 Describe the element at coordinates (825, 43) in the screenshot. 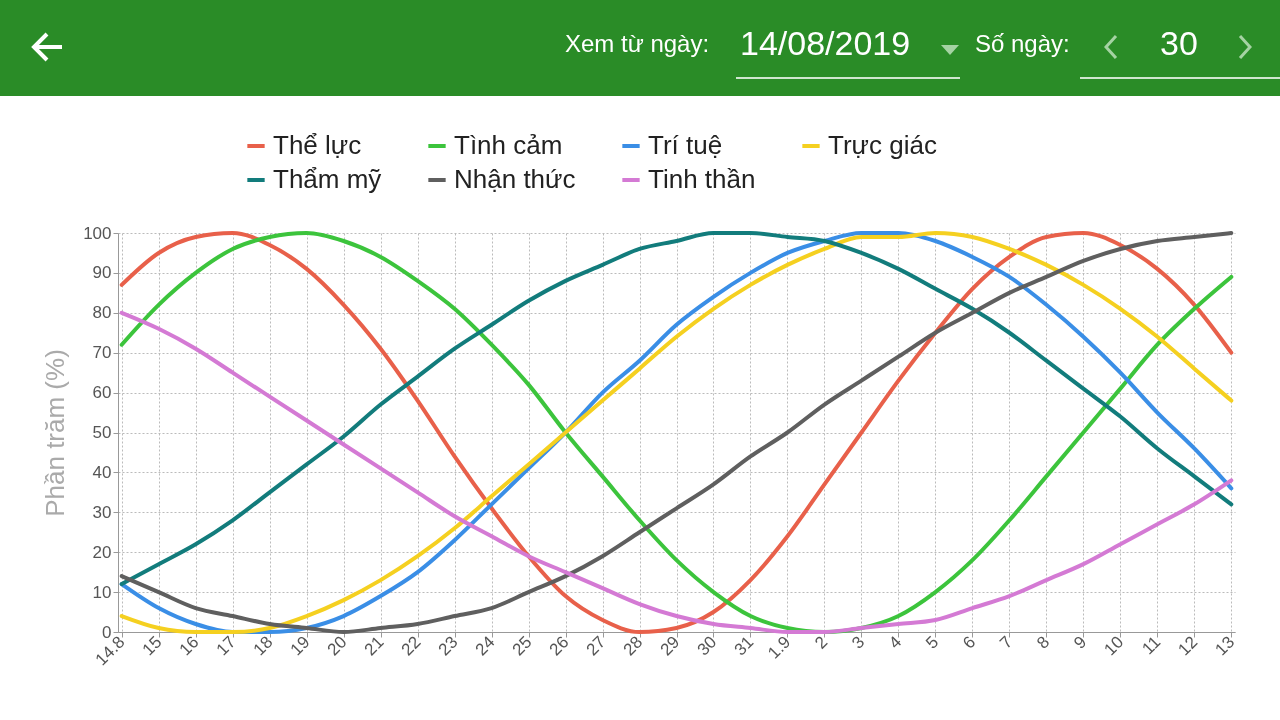

I see `text: 14/08/2019` at that location.